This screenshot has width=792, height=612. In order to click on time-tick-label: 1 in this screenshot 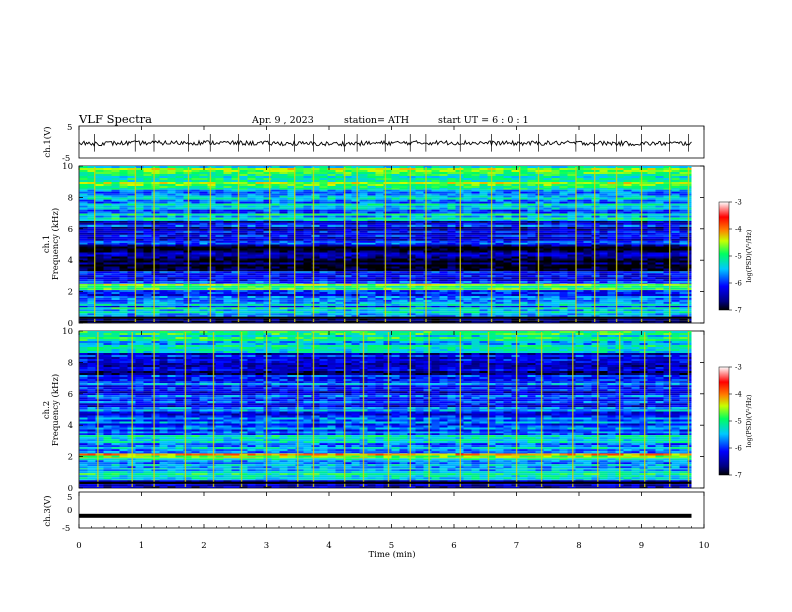, I will do `click(141, 546)`.